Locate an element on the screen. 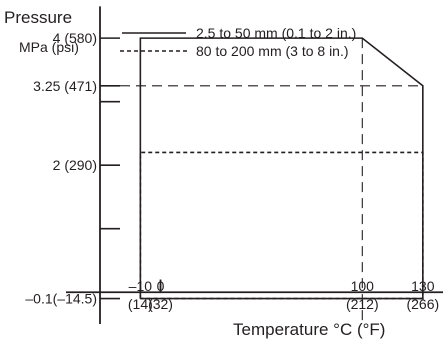 The height and width of the screenshot is (343, 443). x-tick-sublabel: (32) is located at coordinates (160, 304).